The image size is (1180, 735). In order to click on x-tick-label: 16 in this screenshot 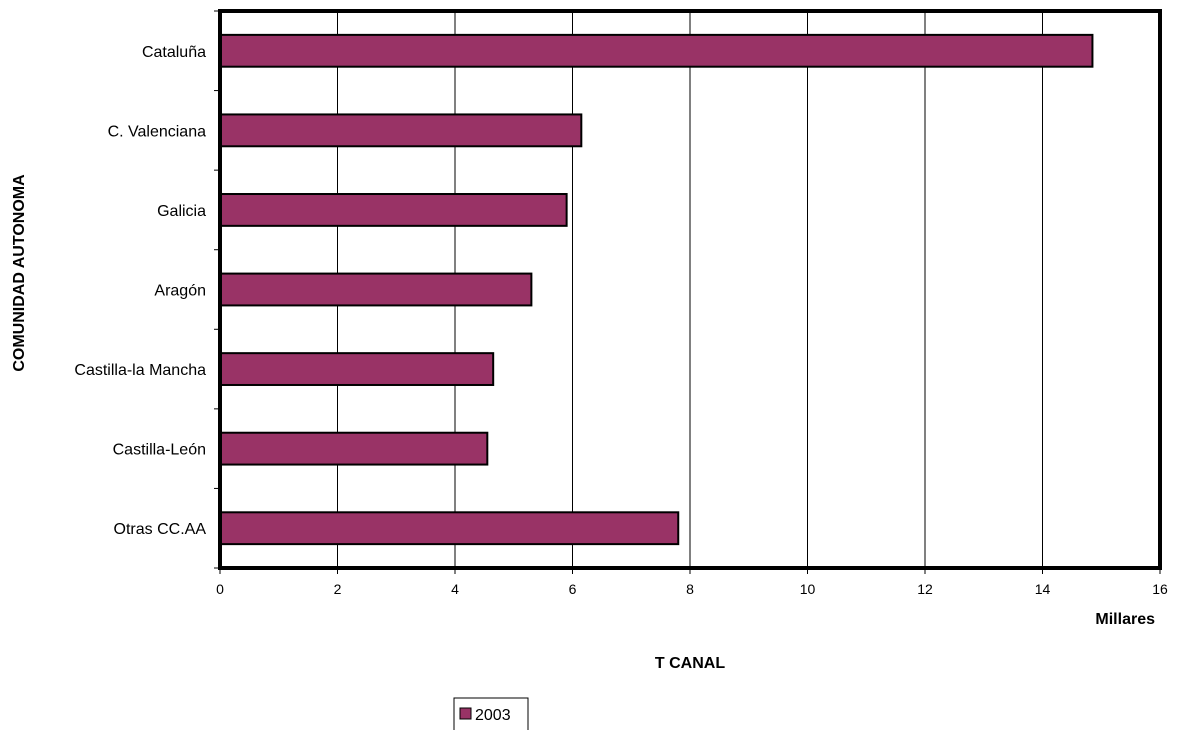, I will do `click(1160, 589)`.